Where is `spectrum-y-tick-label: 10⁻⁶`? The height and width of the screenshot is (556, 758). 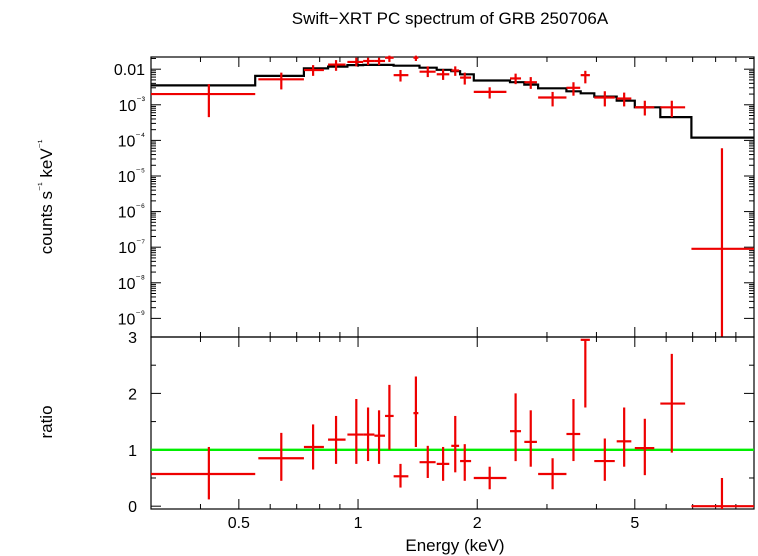 spectrum-y-tick-label: 10⁻⁶ is located at coordinates (131, 212).